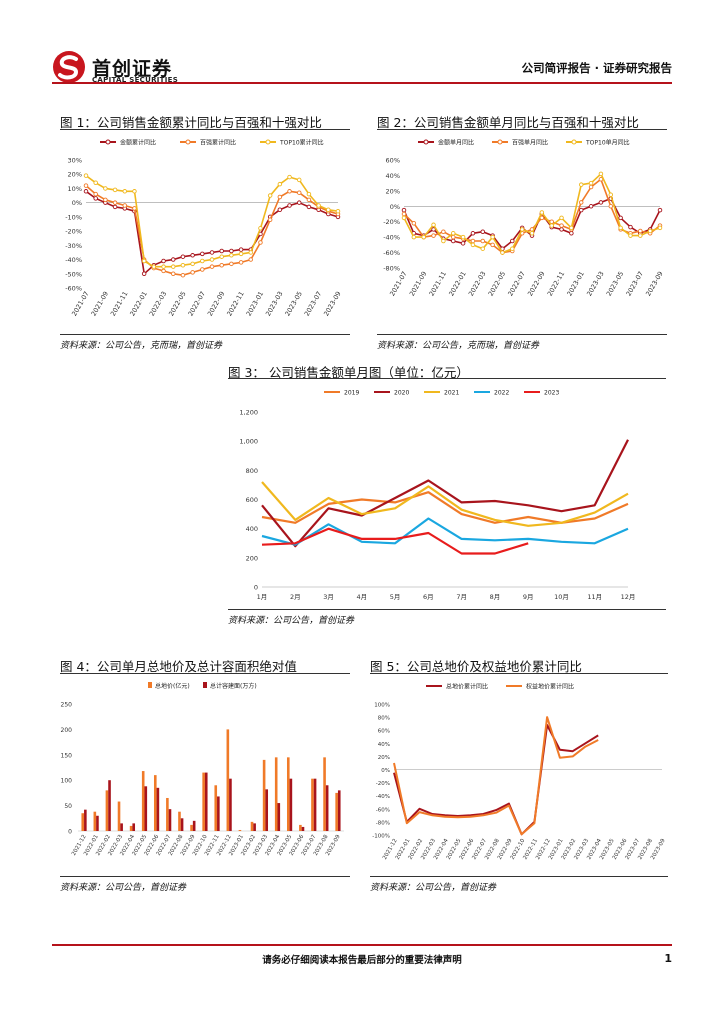 This screenshot has height=1024, width=724. Describe the element at coordinates (205, 334) in the screenshot. I see `fig1-source-rule` at that location.